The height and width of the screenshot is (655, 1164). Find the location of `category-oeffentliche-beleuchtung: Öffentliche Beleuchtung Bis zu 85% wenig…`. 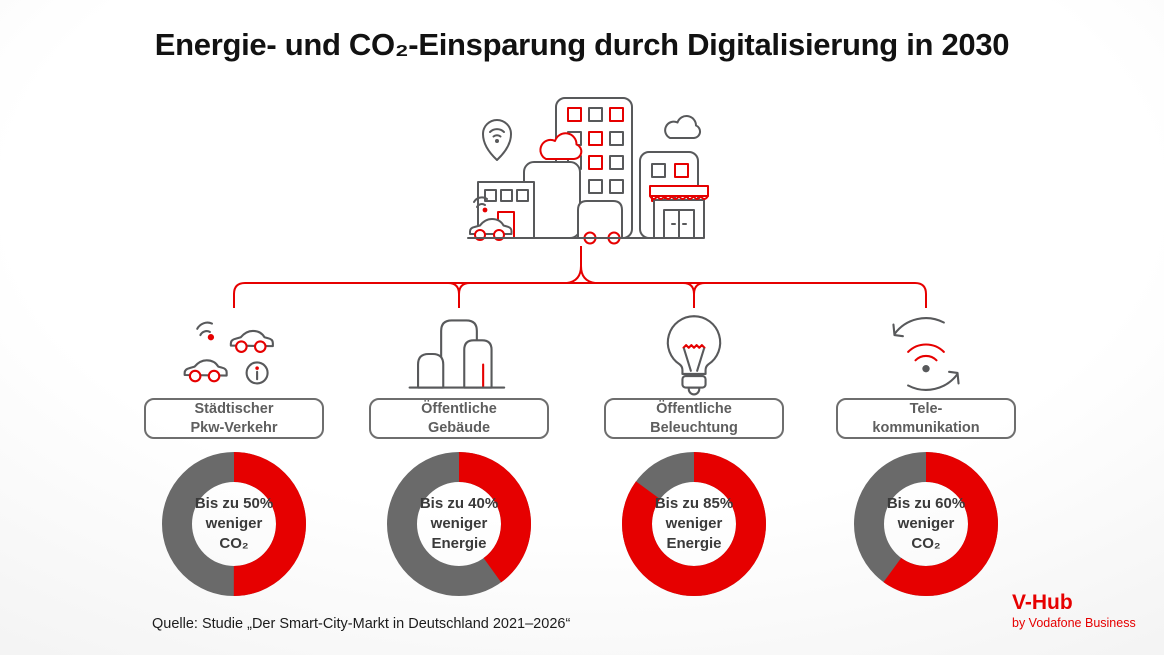

category-oeffentliche-beleuchtung: Öffentliche Beleuchtung Bis zu 85% wenig… is located at coordinates (694, 453).